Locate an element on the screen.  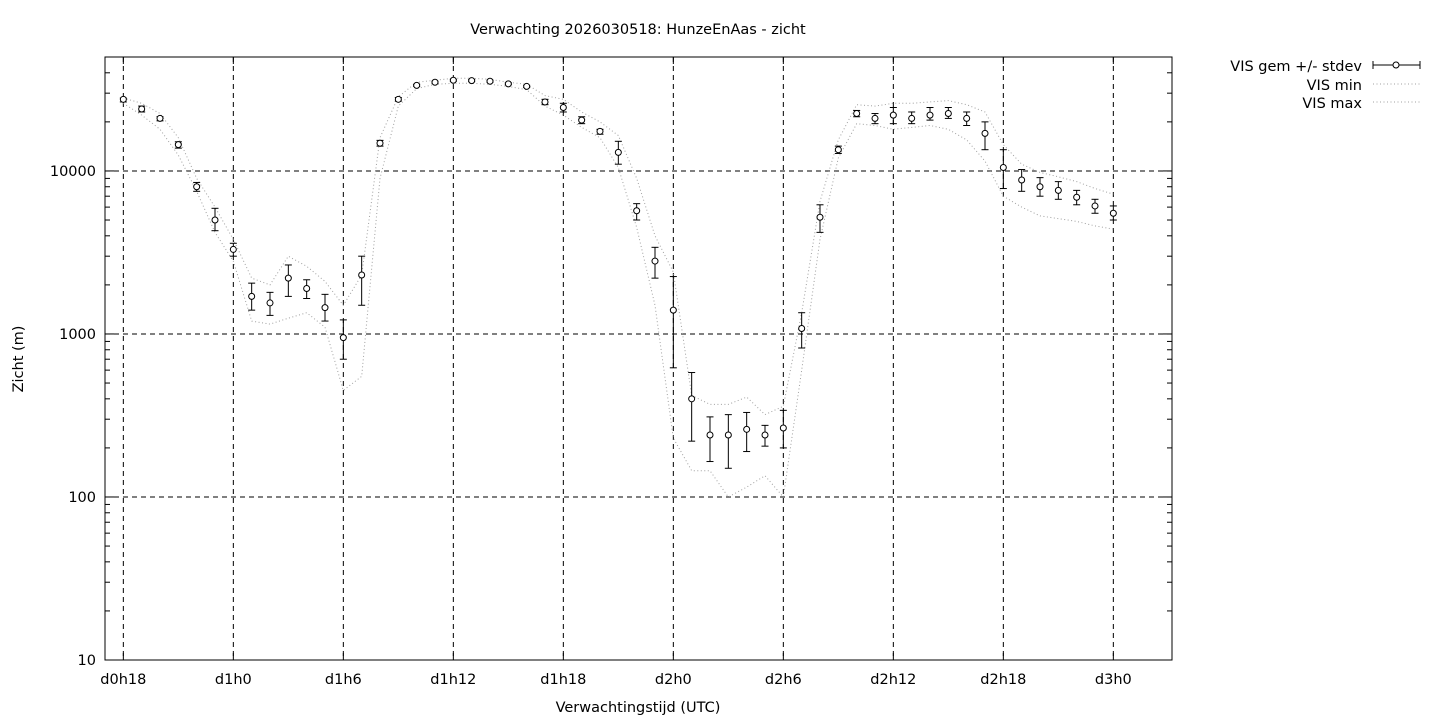
x-tick-label: d2h18 is located at coordinates (1003, 680).